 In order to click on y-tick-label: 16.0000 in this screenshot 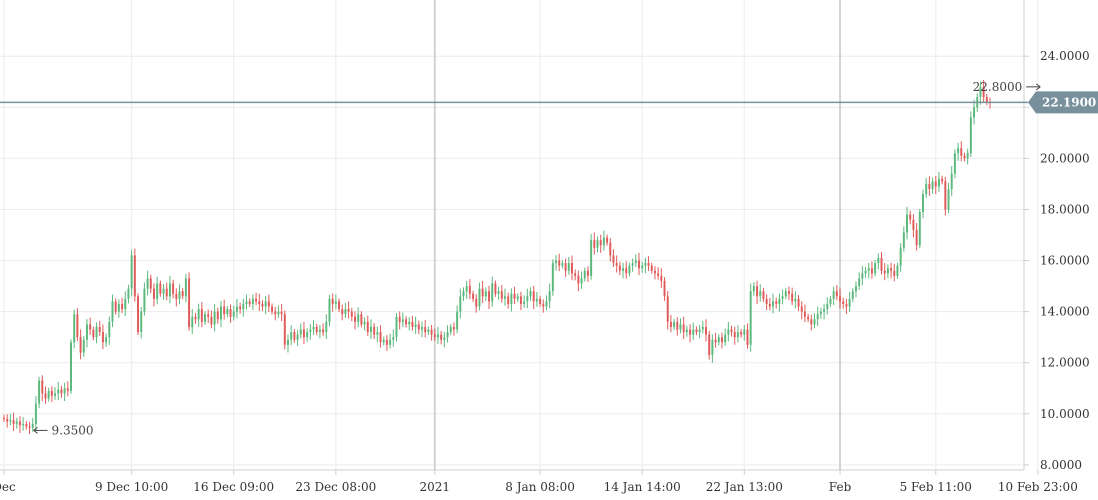, I will do `click(1065, 261)`.